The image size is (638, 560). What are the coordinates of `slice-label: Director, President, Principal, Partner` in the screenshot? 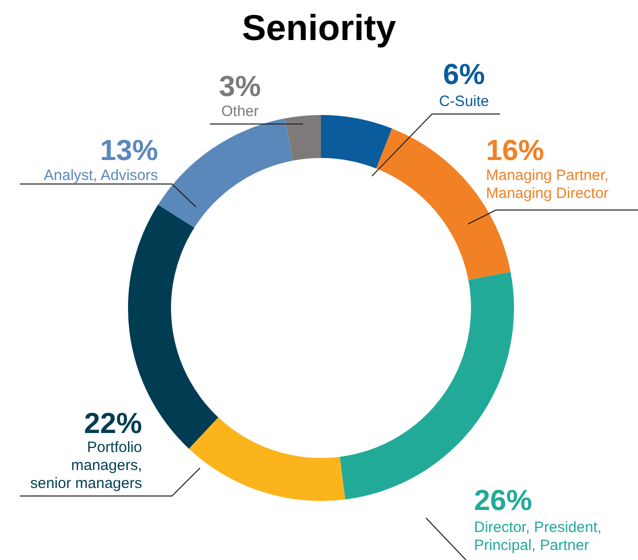 It's located at (538, 536).